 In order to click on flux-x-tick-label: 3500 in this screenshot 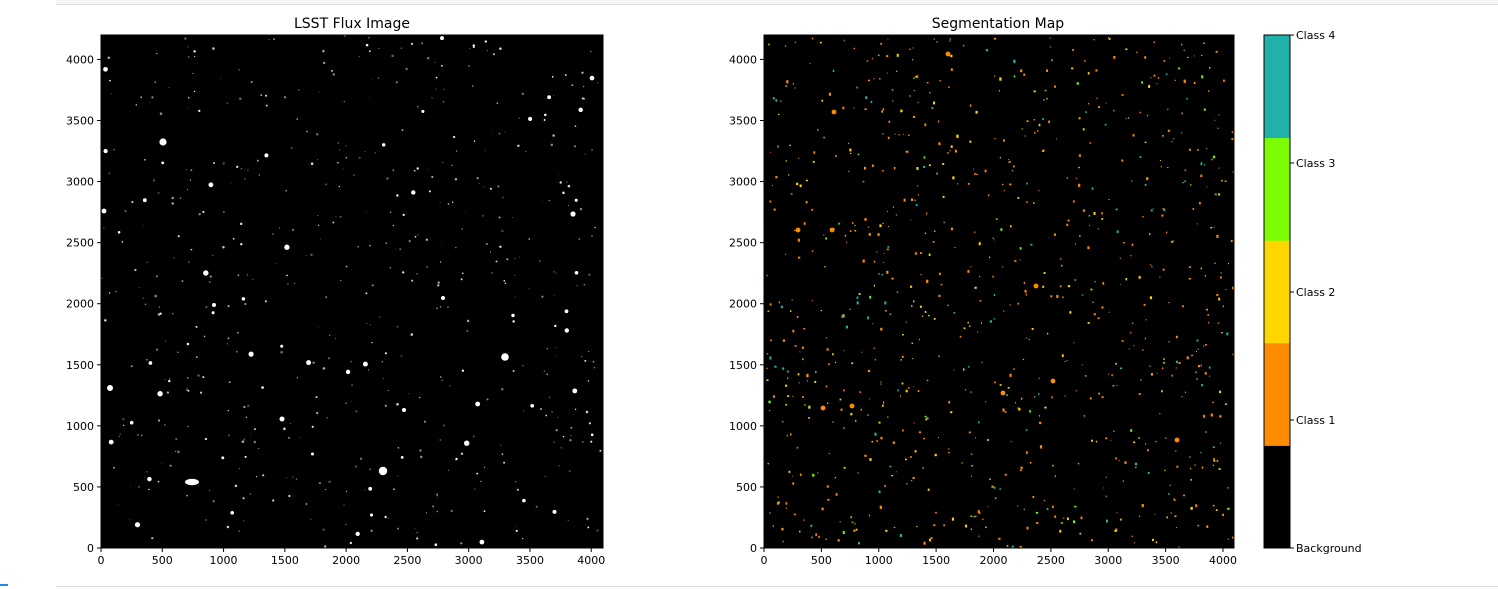, I will do `click(530, 560)`.